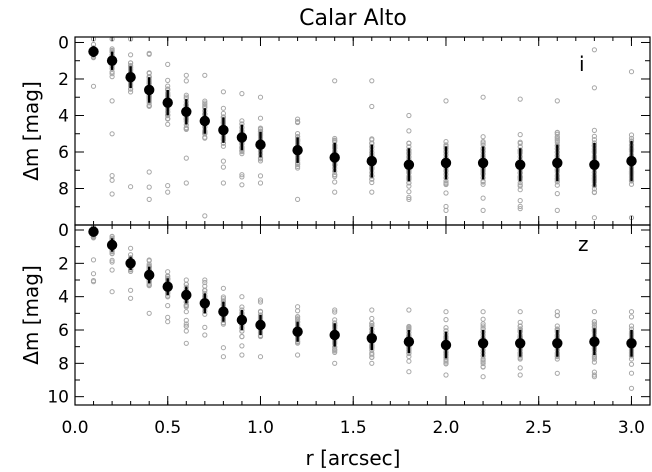 Image resolution: width=652 pixels, height=472 pixels. I want to click on panel-i-y-tick-label: 2, so click(63, 80).